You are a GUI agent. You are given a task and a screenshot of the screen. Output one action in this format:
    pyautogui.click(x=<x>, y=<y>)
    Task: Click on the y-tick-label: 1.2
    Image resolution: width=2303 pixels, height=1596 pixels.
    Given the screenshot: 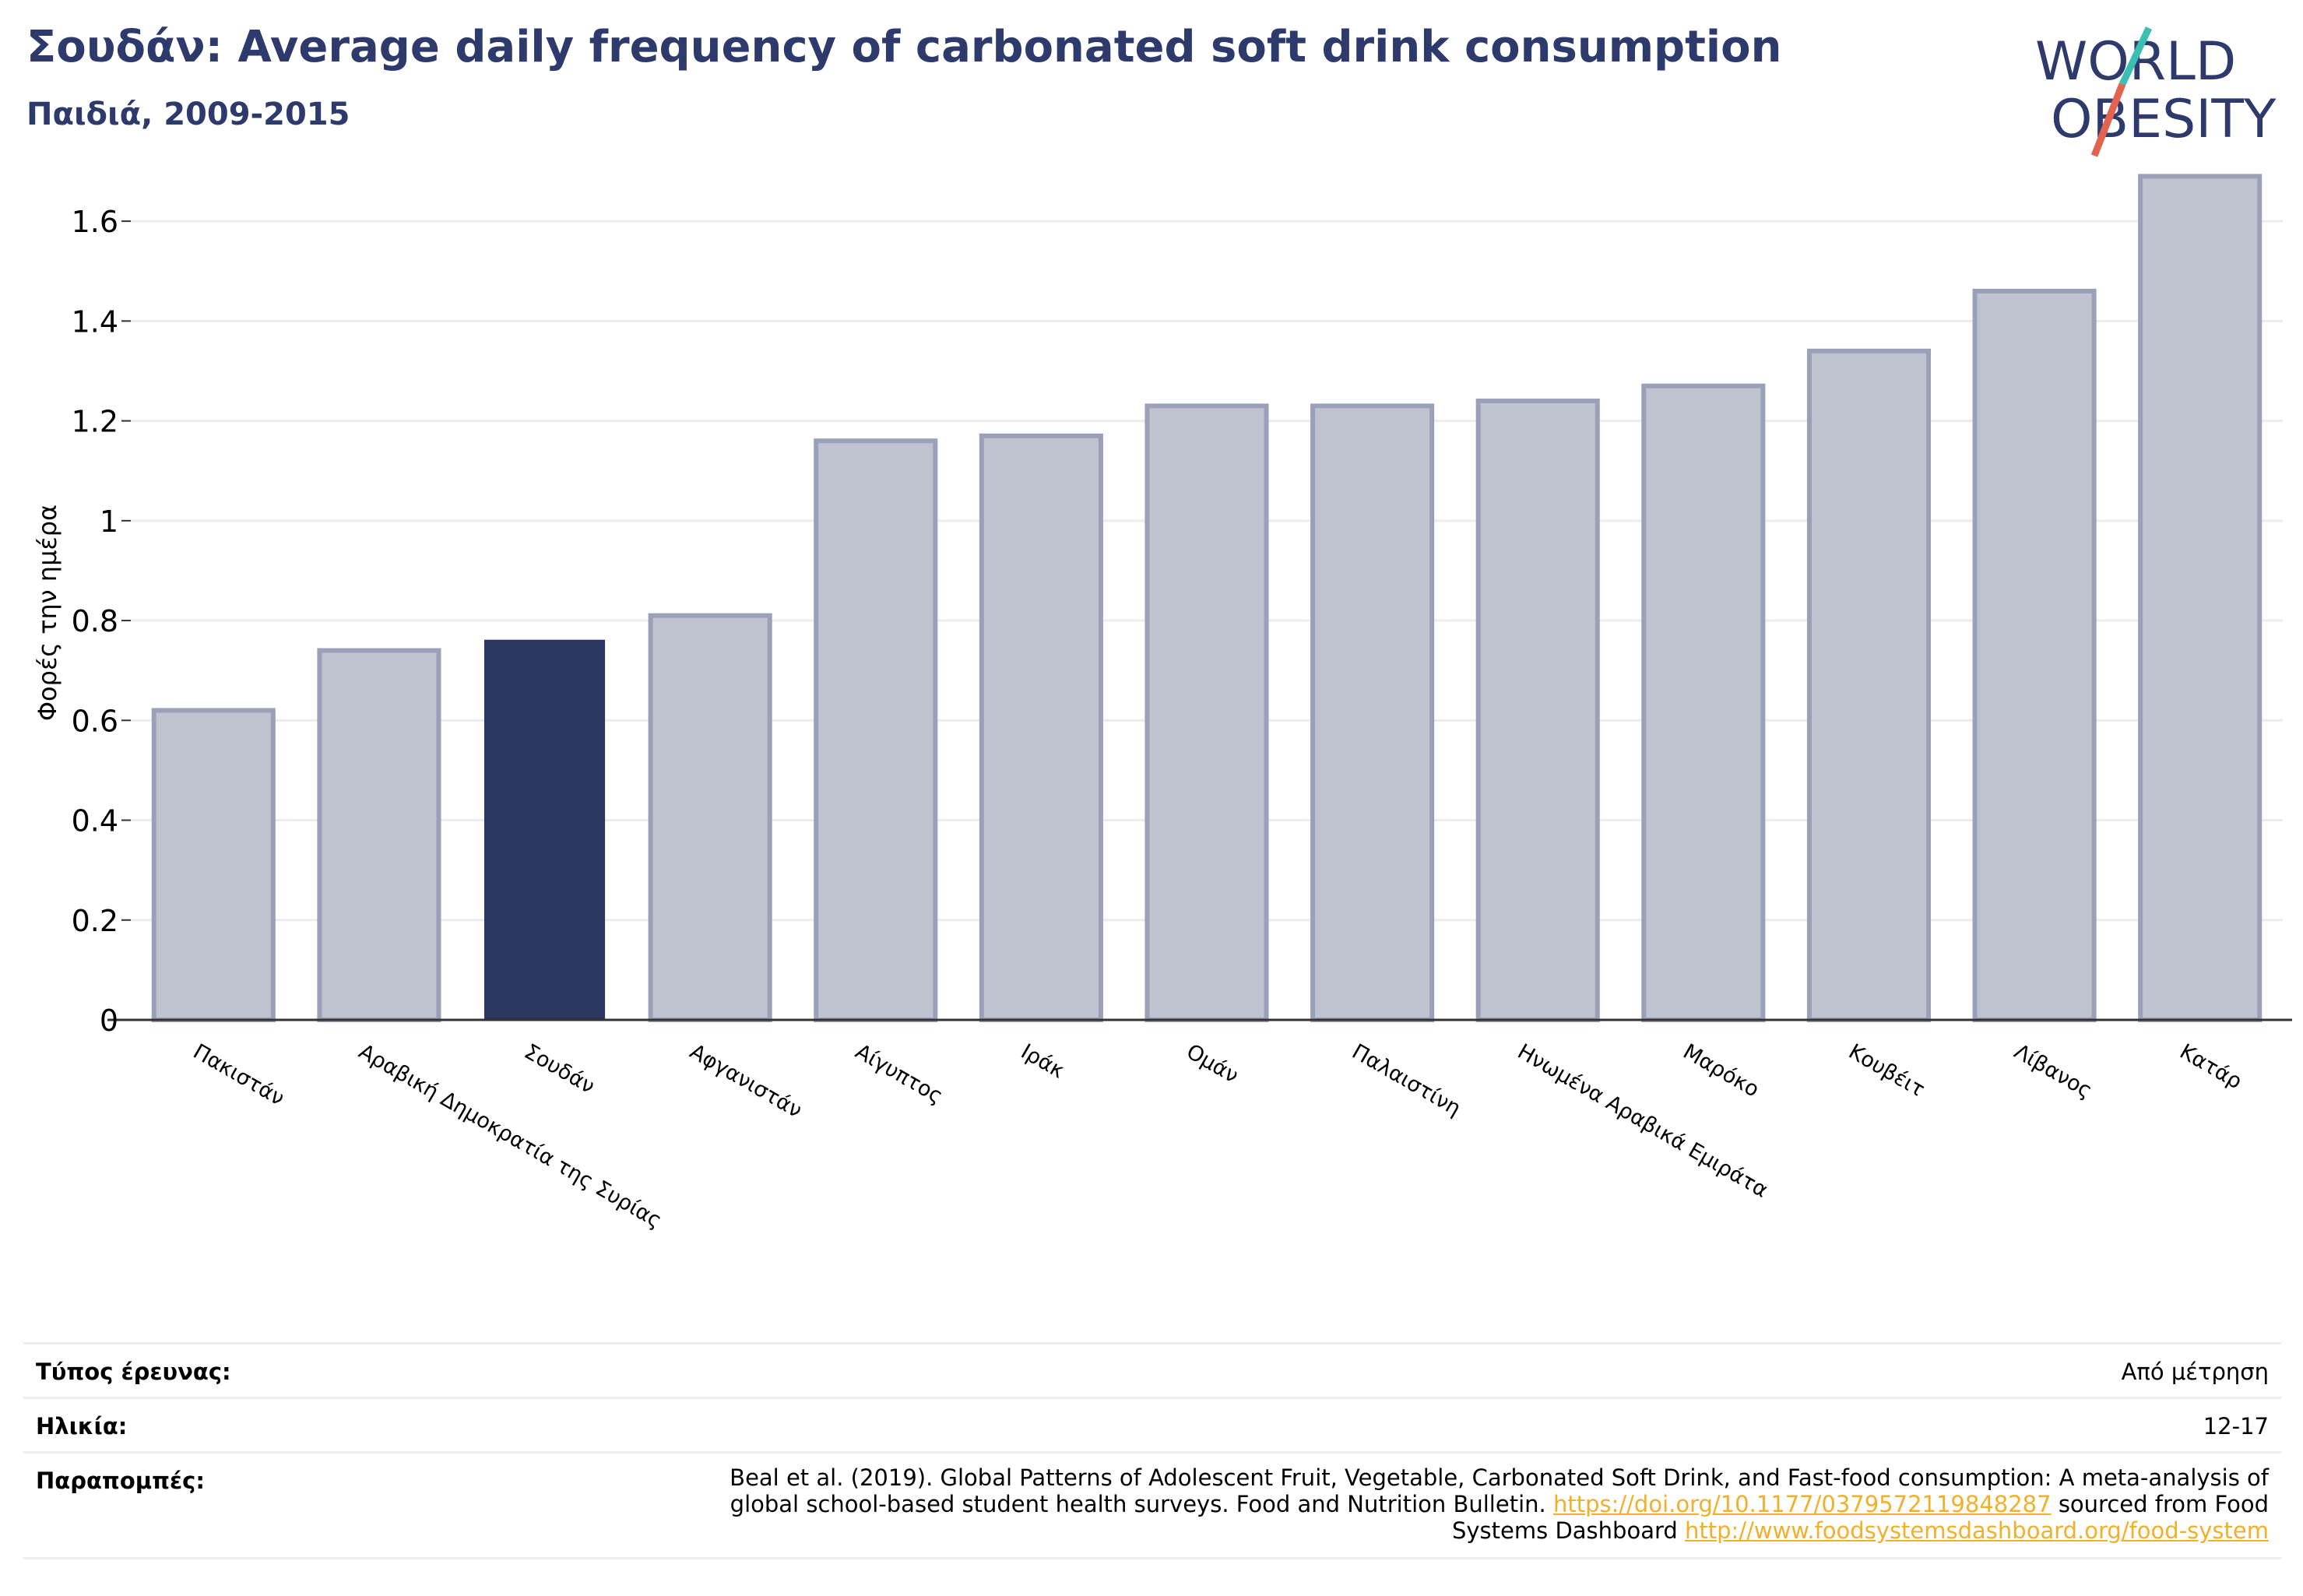 What is the action you would take?
    pyautogui.click(x=95, y=422)
    